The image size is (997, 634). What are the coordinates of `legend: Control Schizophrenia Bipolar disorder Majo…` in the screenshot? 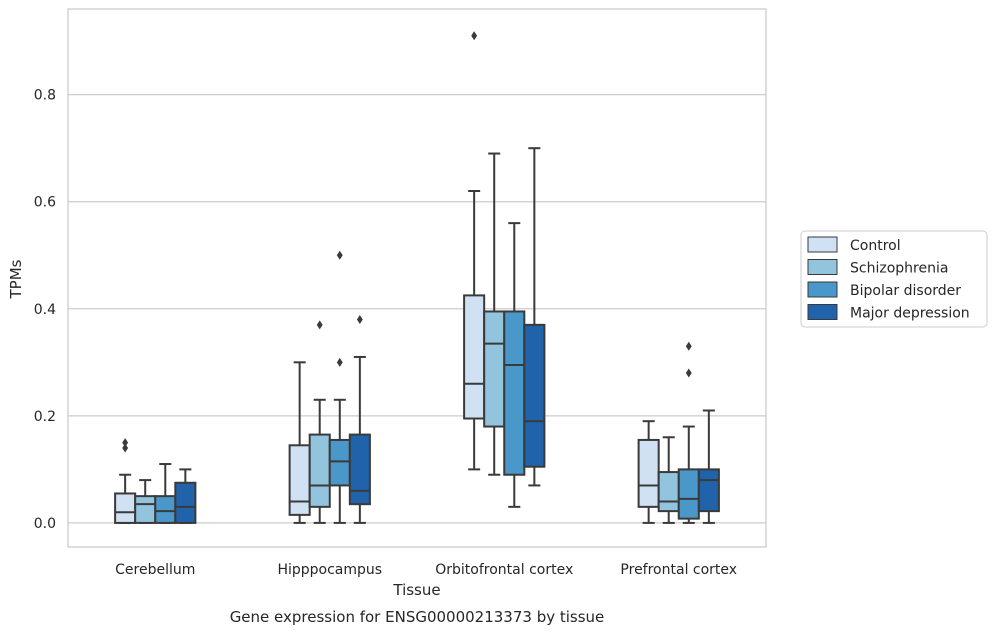 It's located at (894, 279).